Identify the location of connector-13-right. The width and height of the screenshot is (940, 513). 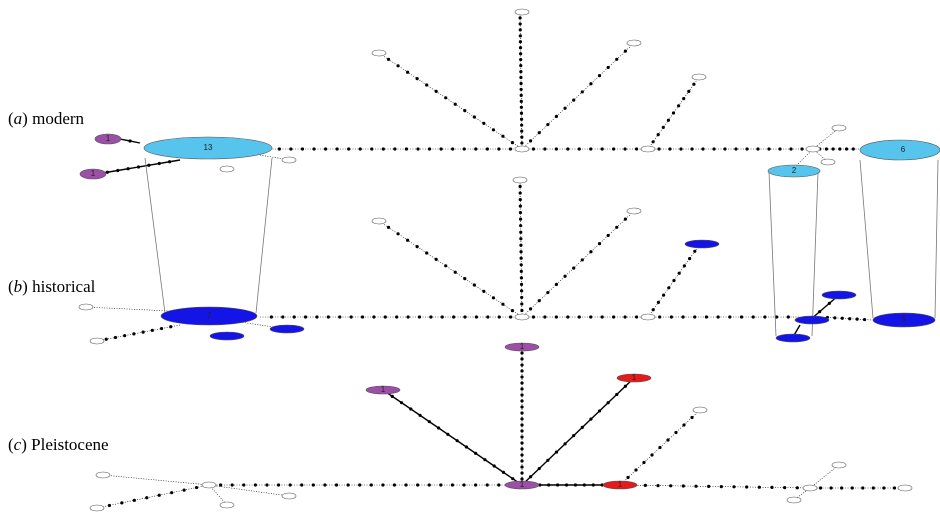
(264, 235).